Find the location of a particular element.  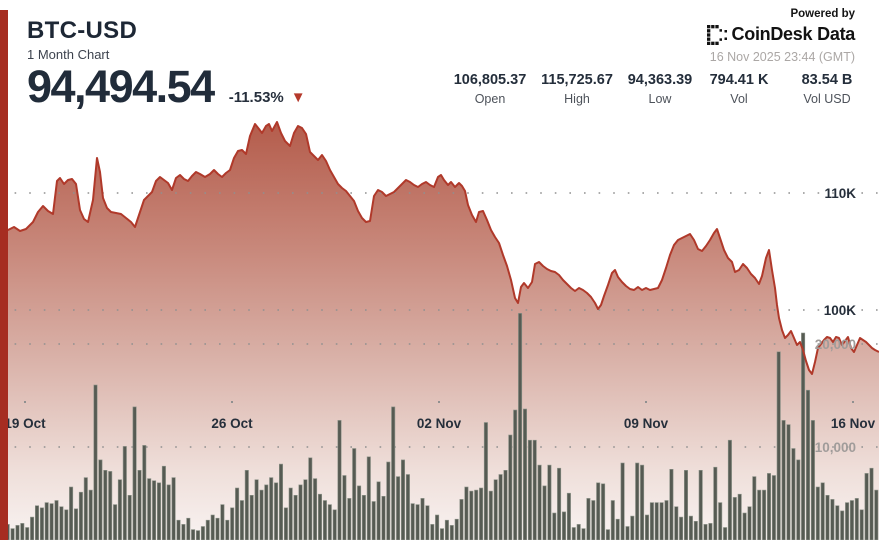

stat-vol-value: 794.41 K is located at coordinates (739, 80).